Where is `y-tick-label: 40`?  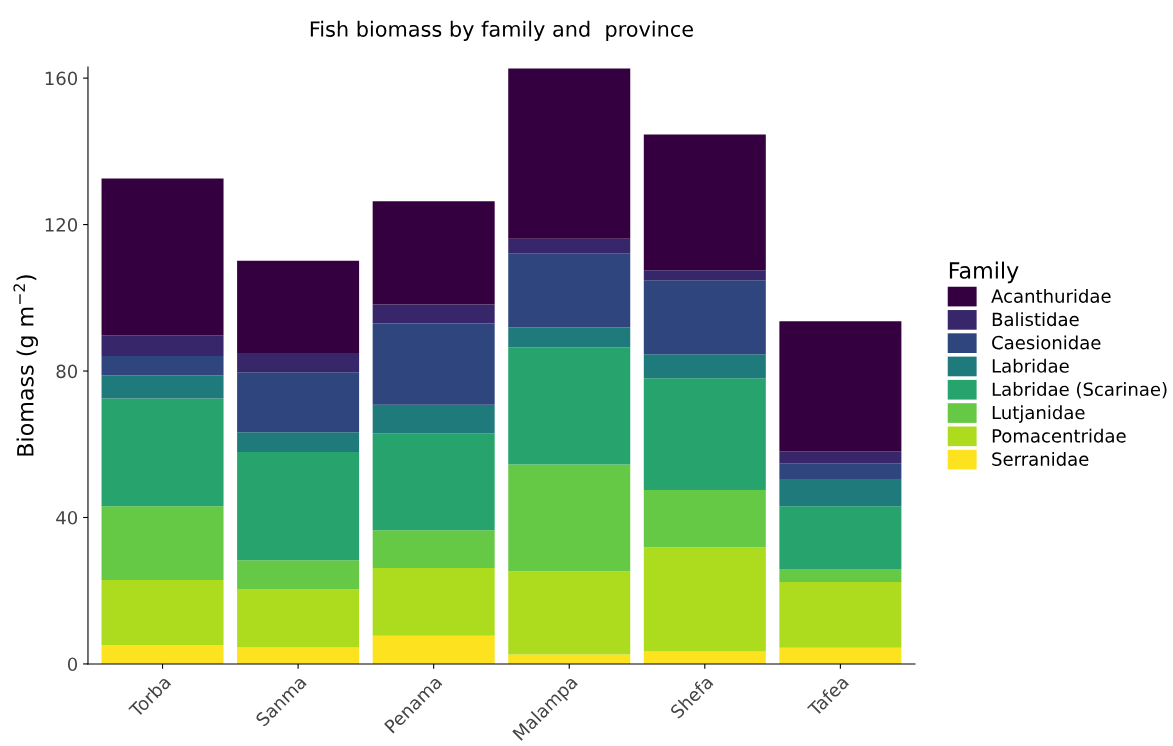
y-tick-label: 40 is located at coordinates (67, 517).